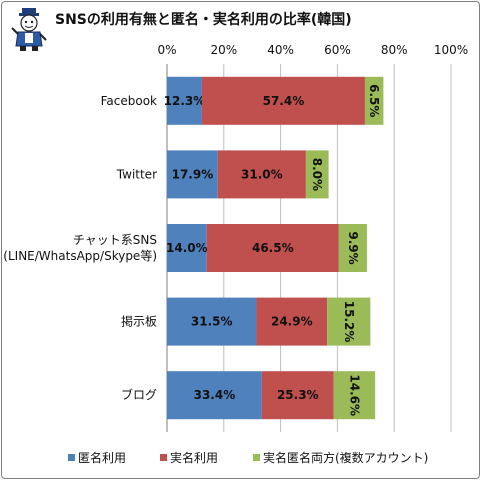  What do you see at coordinates (203, 20) in the screenshot?
I see `chart-title: SNSの利用有無と匿名・実名利用の比率(韓国)` at bounding box center [203, 20].